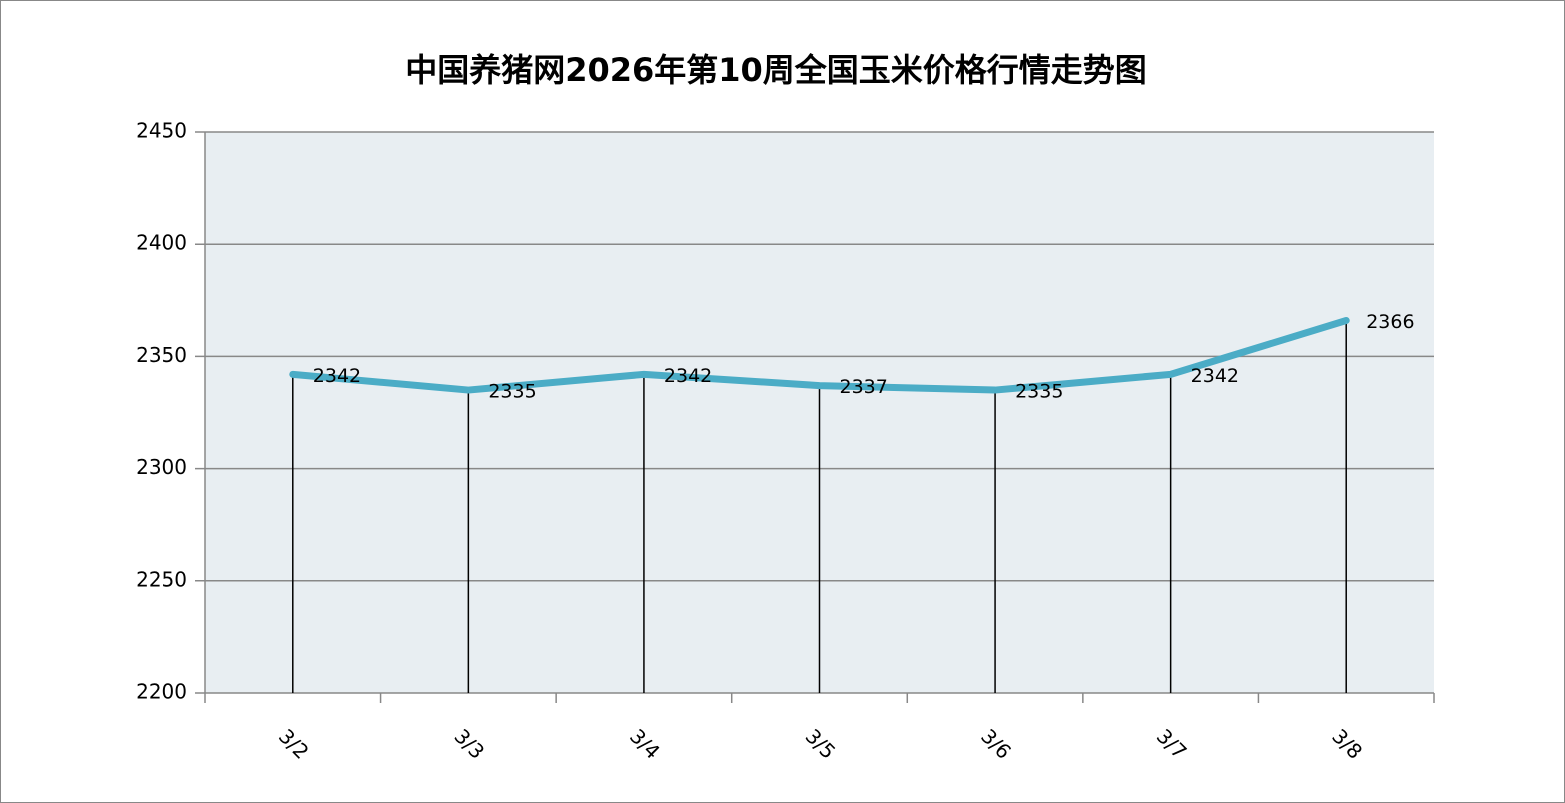  I want to click on chart-title: 中国养猪网2026年第10周全国玉米价格行情走势图, so click(776, 70).